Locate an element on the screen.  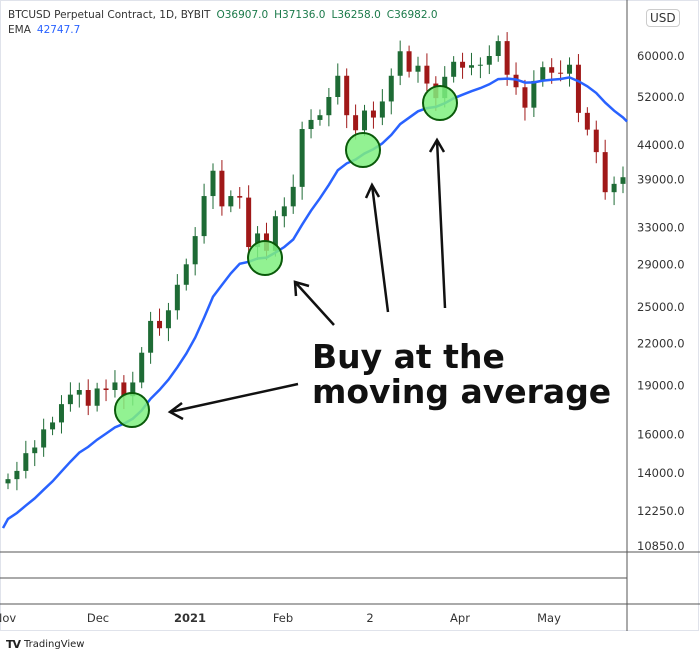
tradingview-logo: TV TradingView is located at coordinates (45, 644).